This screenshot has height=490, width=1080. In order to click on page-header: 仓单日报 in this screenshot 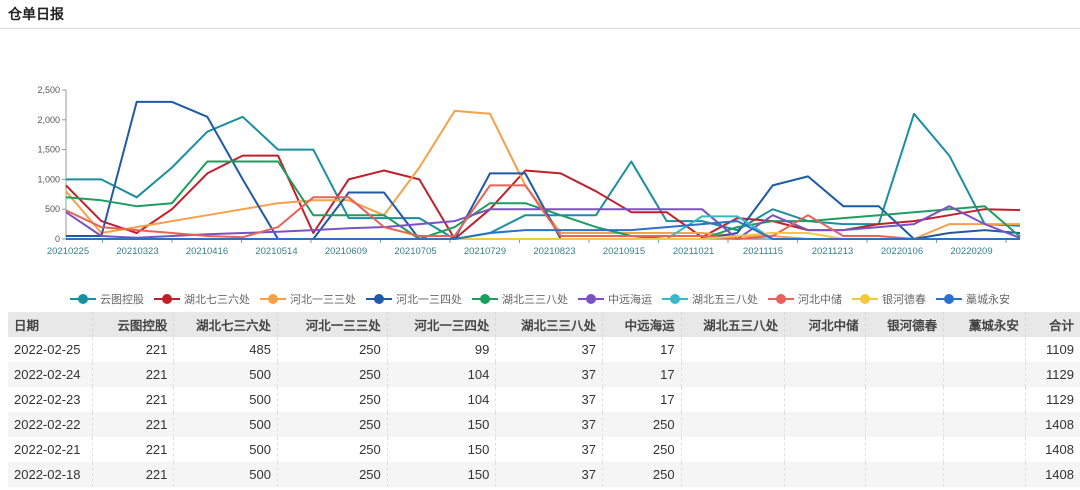, I will do `click(540, 14)`.